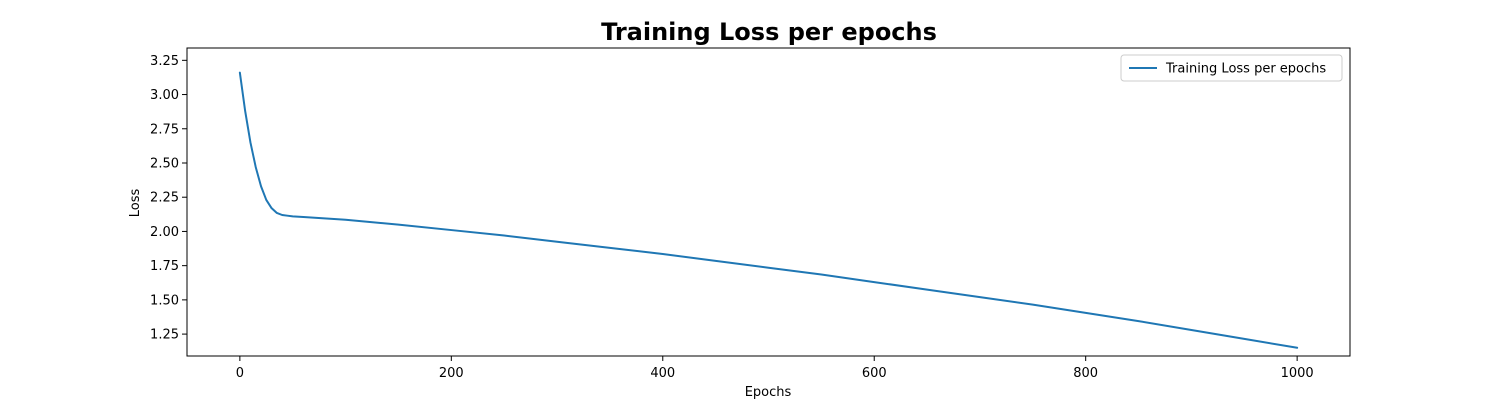  Describe the element at coordinates (775, 368) in the screenshot. I see `x-axis: 0 200 400 600 800 1000` at that location.